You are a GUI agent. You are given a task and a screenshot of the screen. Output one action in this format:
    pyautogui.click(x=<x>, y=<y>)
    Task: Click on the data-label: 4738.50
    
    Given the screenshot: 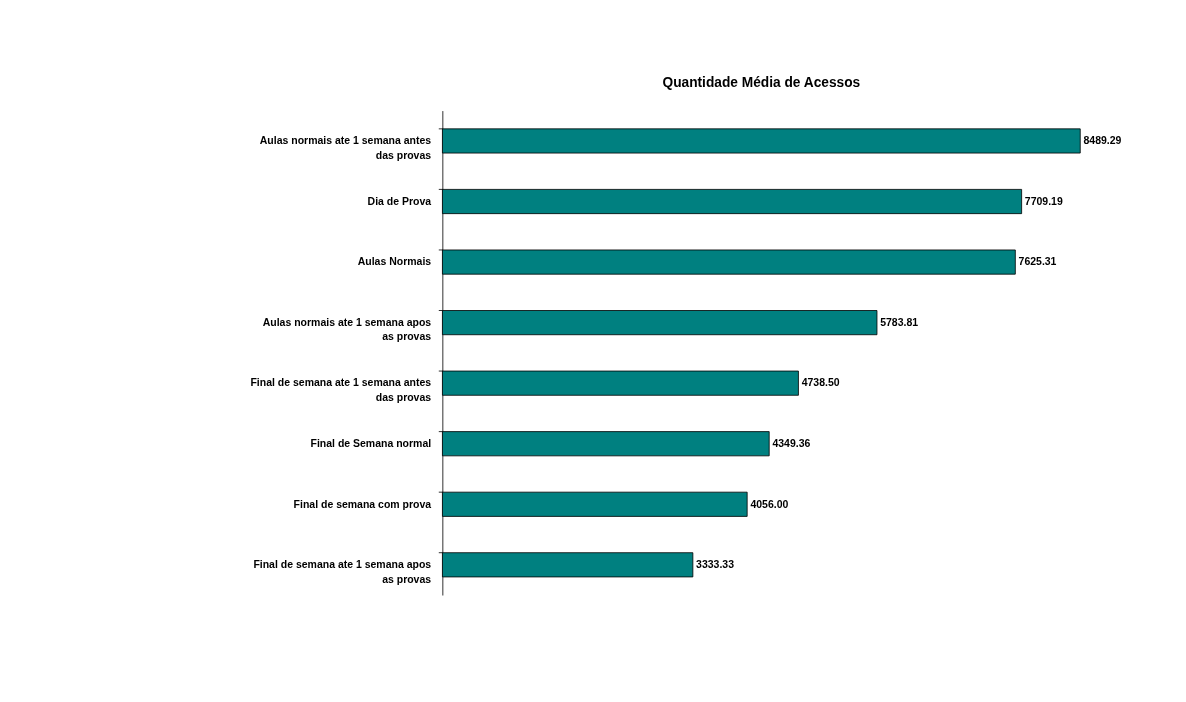 What is the action you would take?
    pyautogui.click(x=820, y=383)
    